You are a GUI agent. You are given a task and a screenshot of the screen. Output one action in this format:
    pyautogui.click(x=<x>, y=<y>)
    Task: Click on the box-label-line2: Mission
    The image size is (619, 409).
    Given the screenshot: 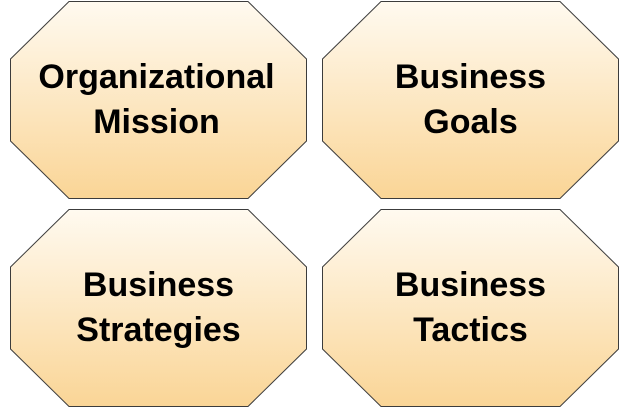 What is the action you would take?
    pyautogui.click(x=156, y=122)
    